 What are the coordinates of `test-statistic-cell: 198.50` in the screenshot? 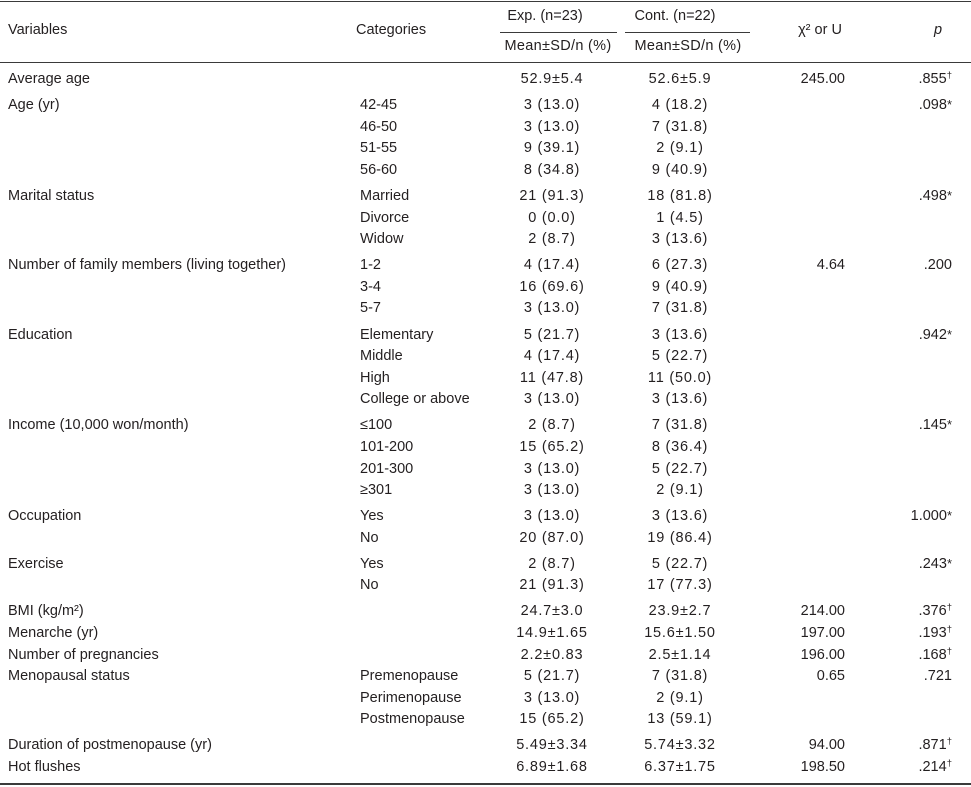 It's located at (822, 766).